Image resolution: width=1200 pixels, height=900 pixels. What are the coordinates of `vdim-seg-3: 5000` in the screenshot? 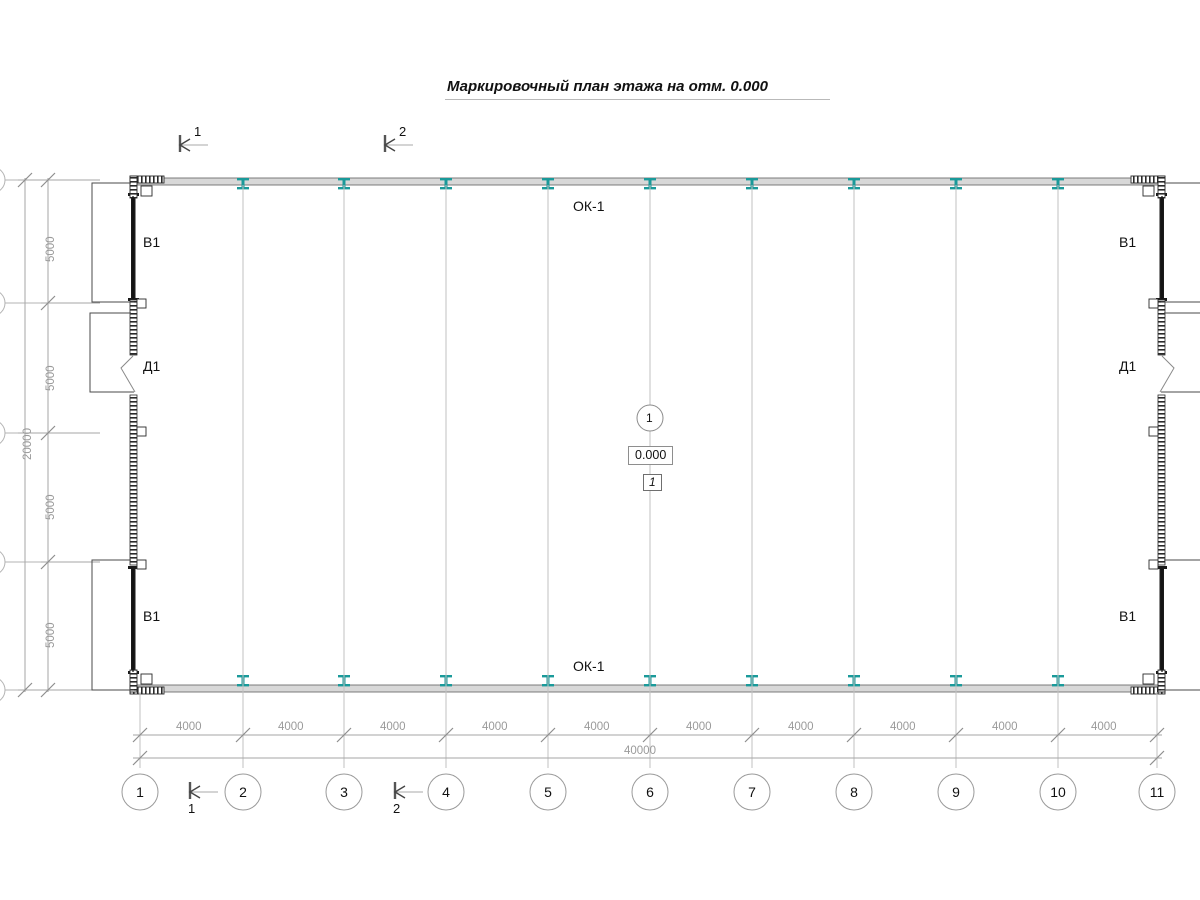 It's located at (51, 507).